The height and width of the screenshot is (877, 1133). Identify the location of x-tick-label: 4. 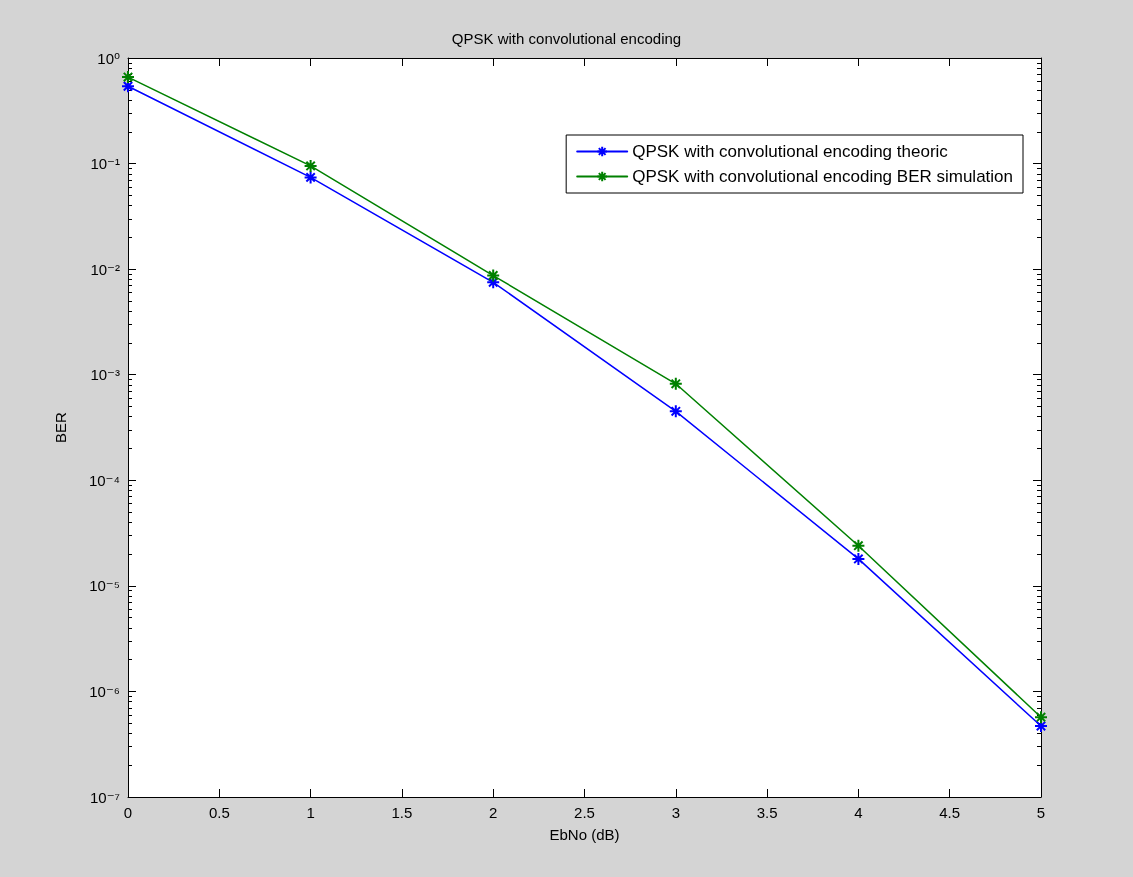
(858, 812).